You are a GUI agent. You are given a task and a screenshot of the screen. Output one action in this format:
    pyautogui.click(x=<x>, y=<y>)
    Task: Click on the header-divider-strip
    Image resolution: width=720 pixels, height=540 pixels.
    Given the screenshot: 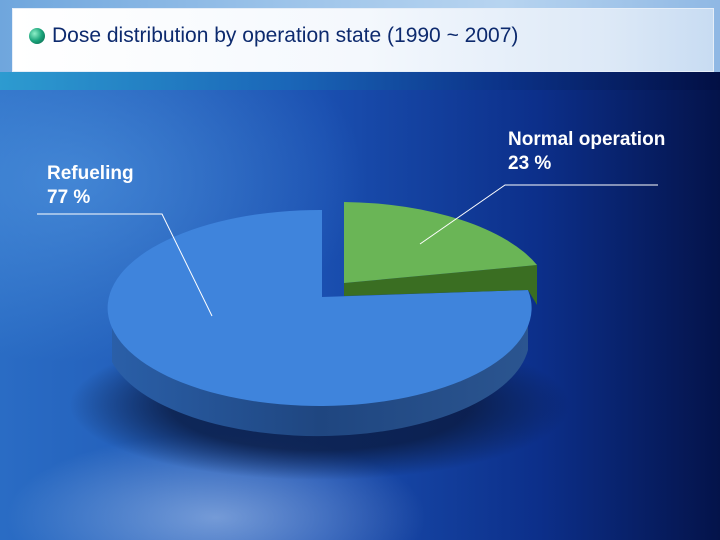 What is the action you would take?
    pyautogui.click(x=360, y=81)
    